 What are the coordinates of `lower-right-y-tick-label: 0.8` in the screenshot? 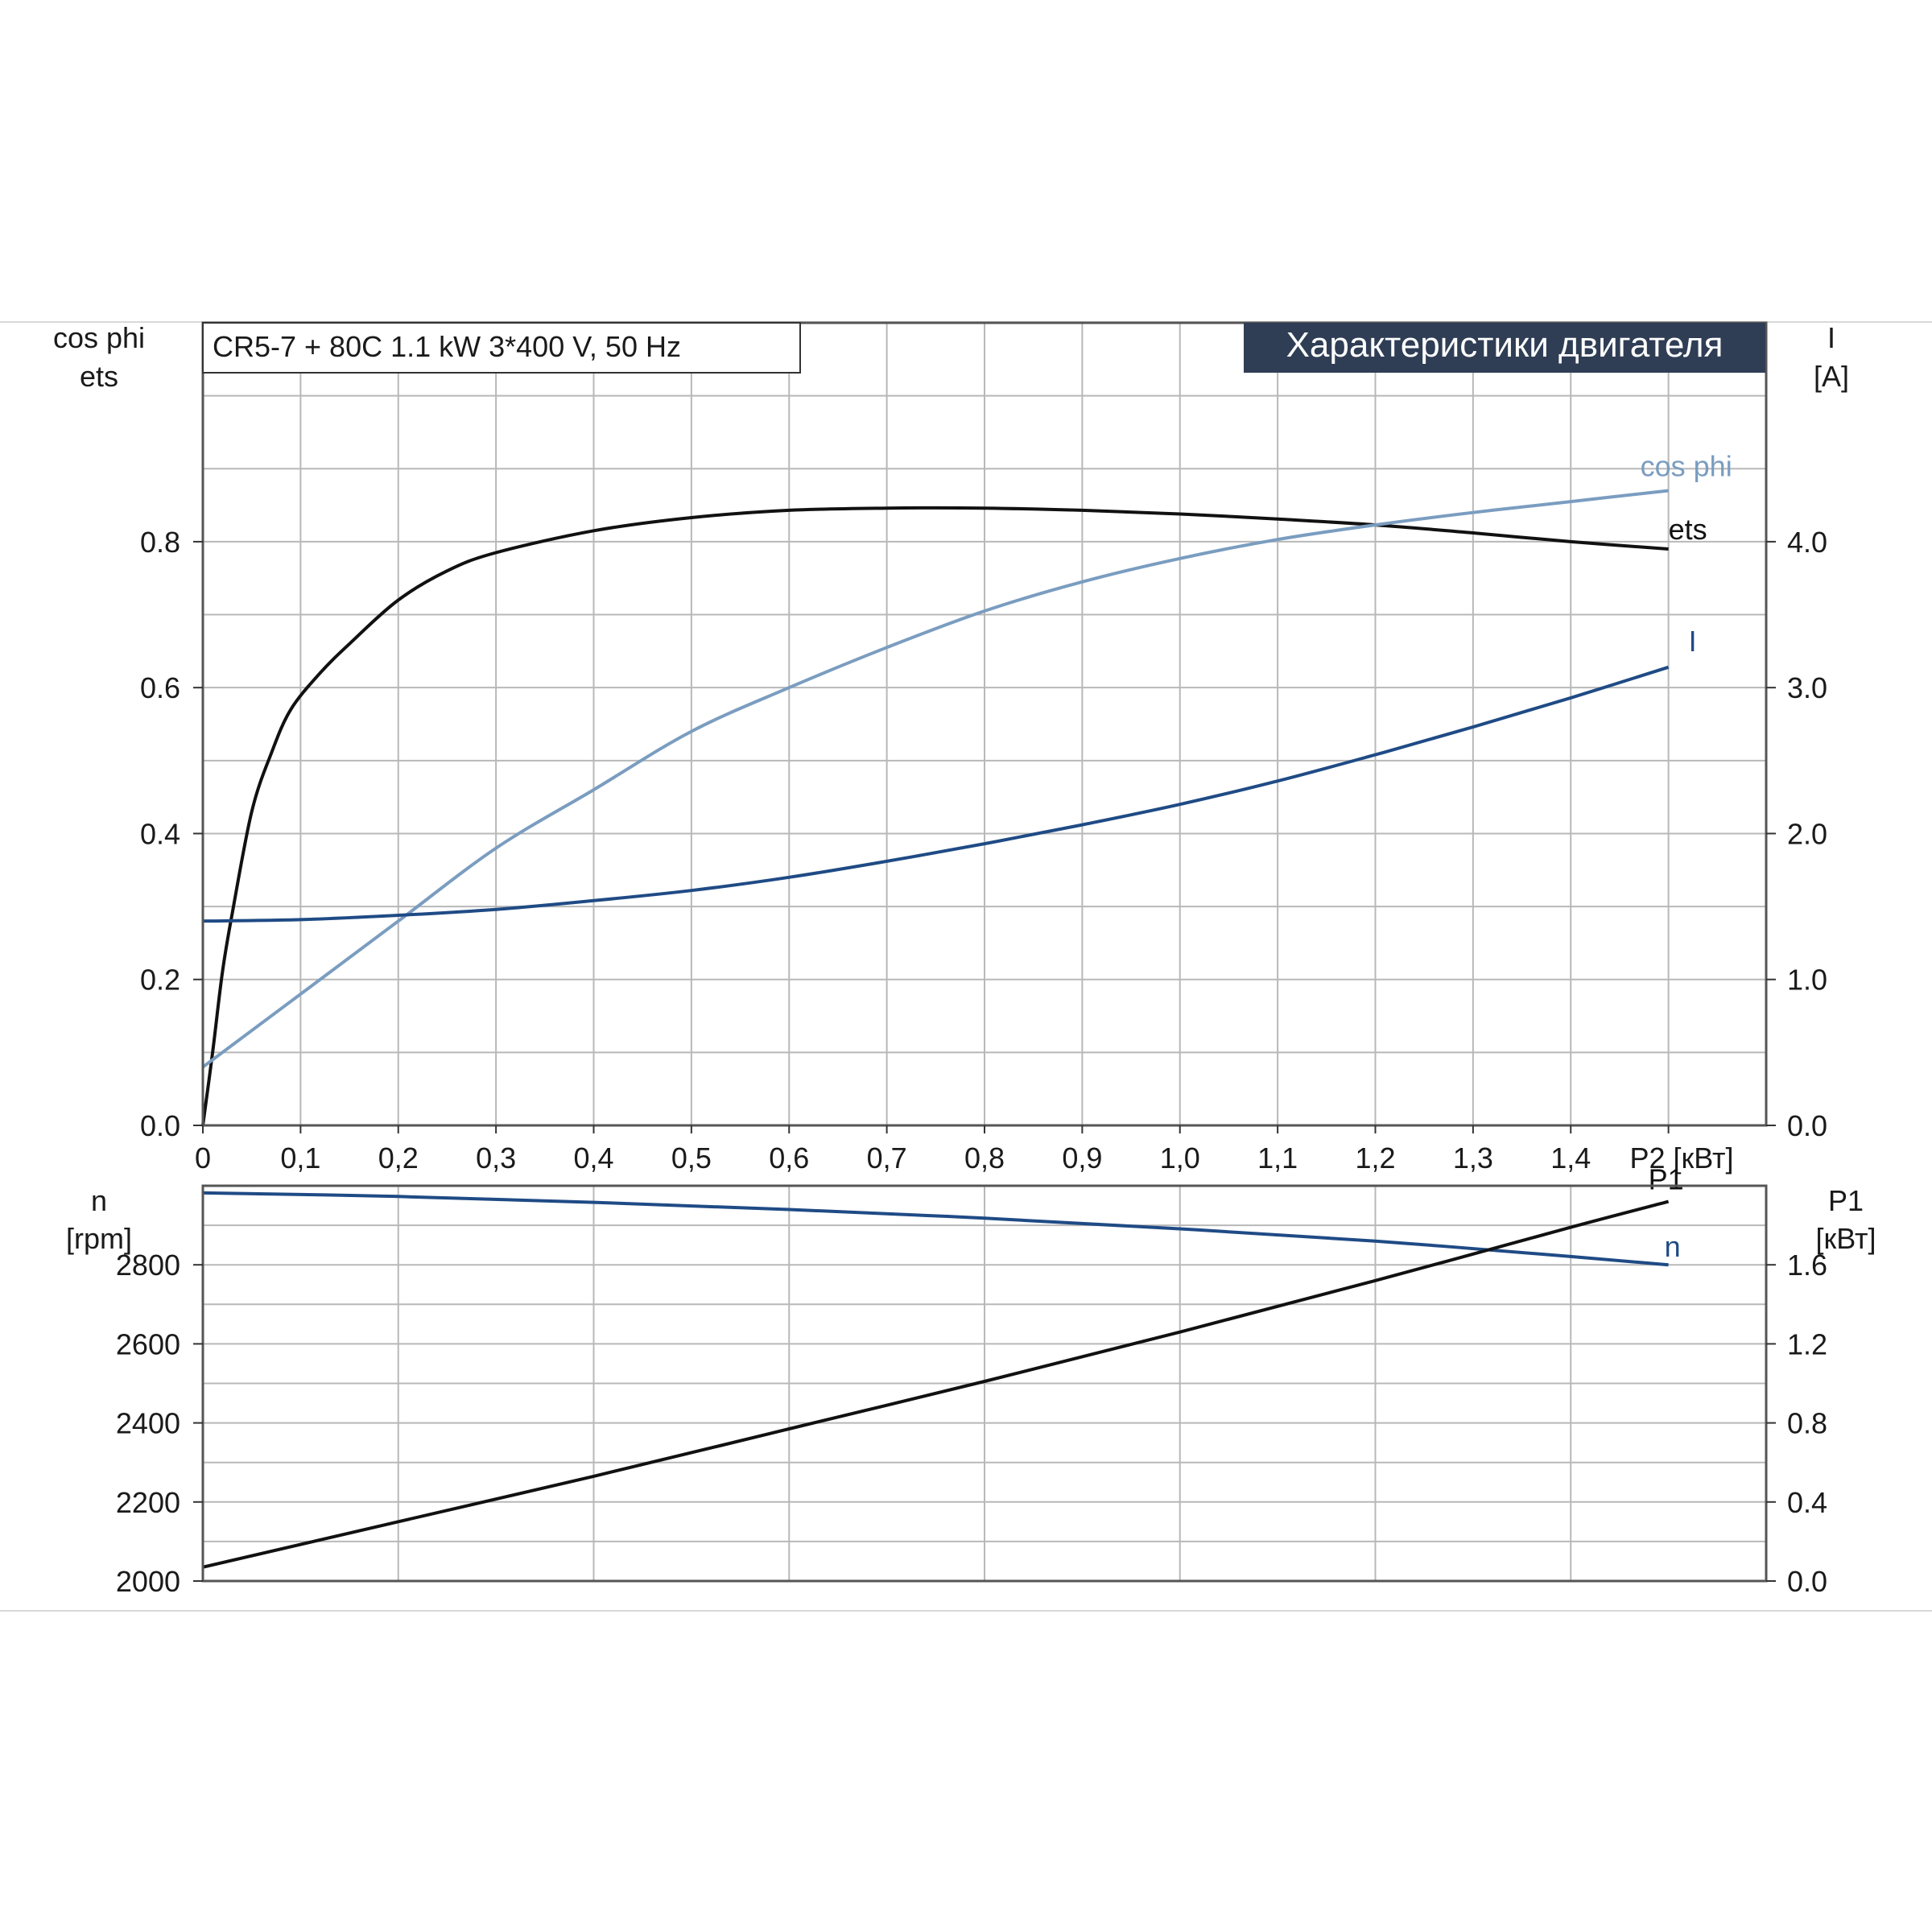 It's located at (1807, 1423).